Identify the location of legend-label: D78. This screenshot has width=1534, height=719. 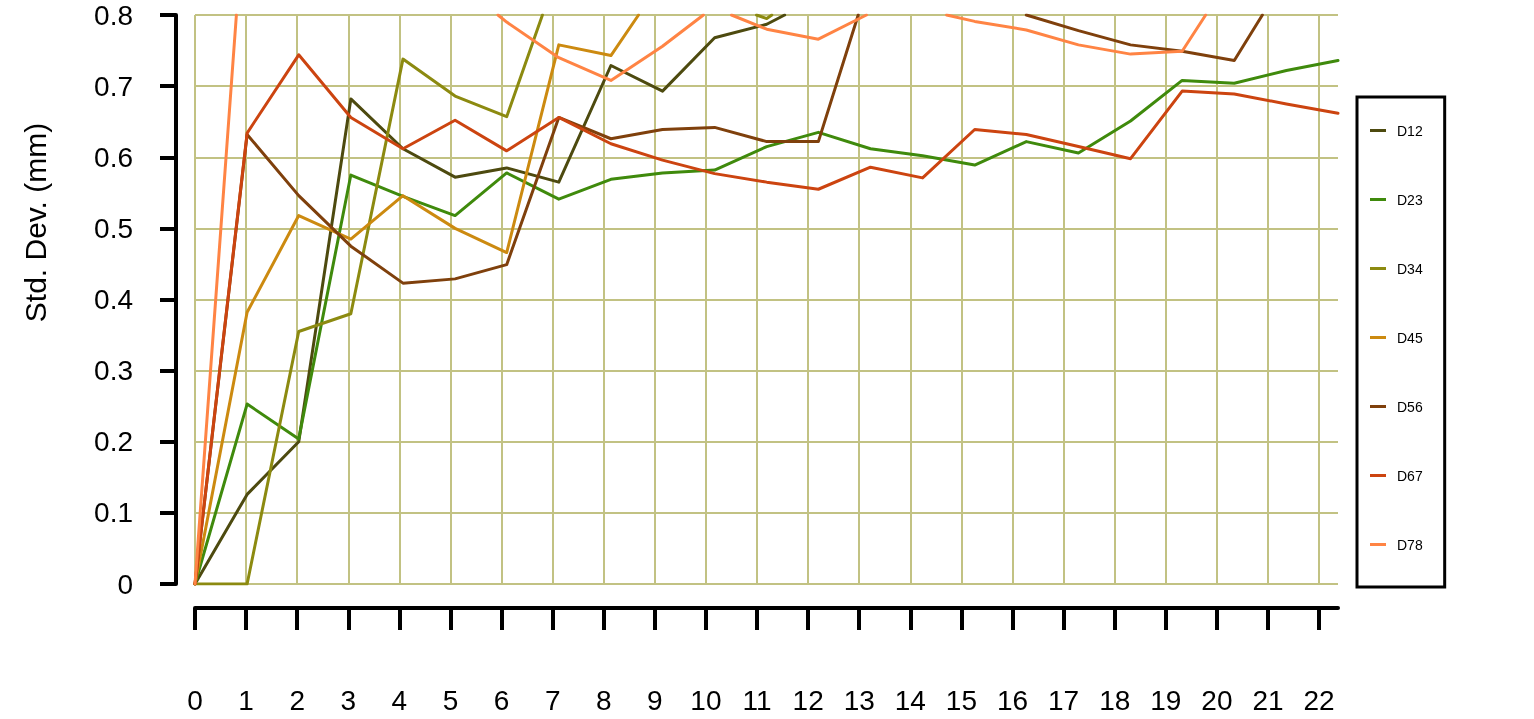
(1410, 544).